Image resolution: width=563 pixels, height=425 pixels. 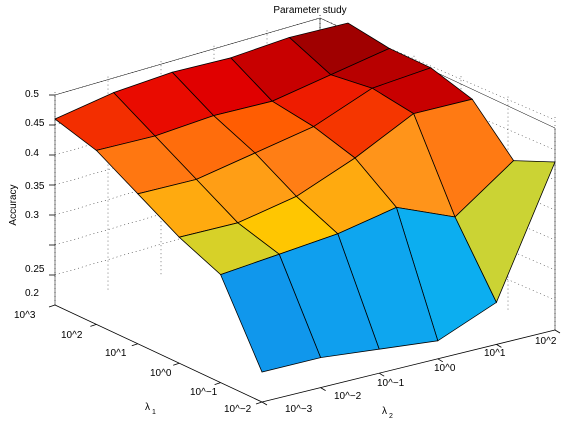 What do you see at coordinates (13, 204) in the screenshot?
I see `z-axis-label: Accuracy` at bounding box center [13, 204].